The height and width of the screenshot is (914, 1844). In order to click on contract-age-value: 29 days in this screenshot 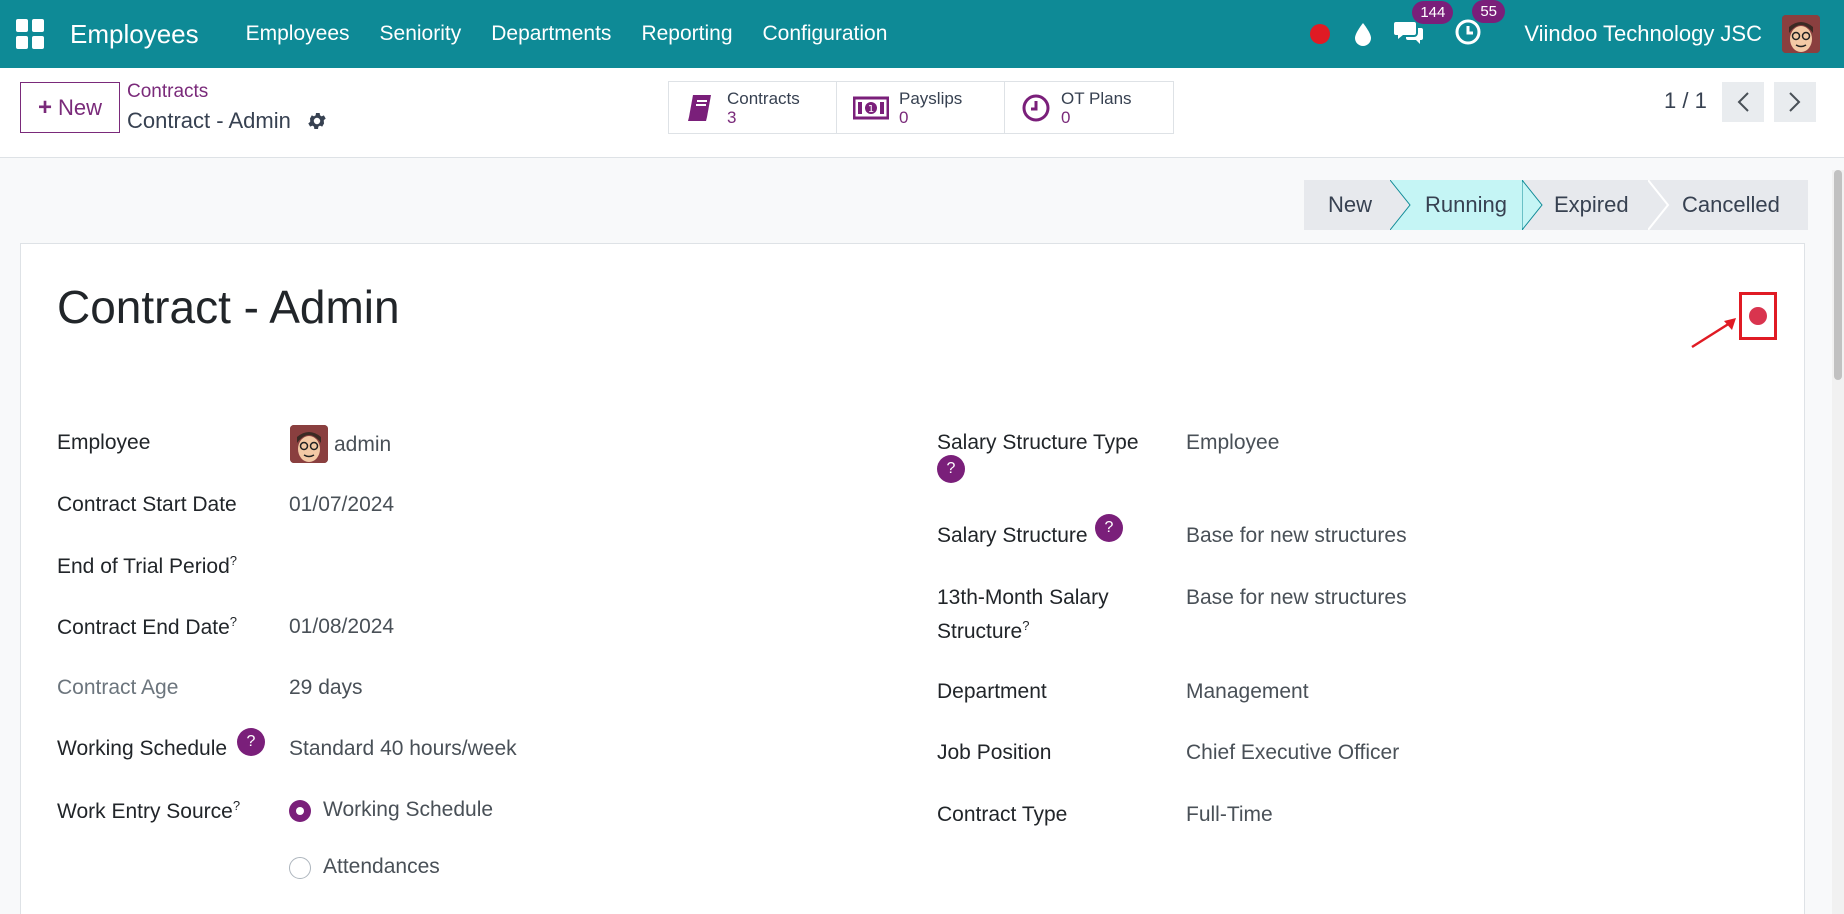, I will do `click(326, 687)`.